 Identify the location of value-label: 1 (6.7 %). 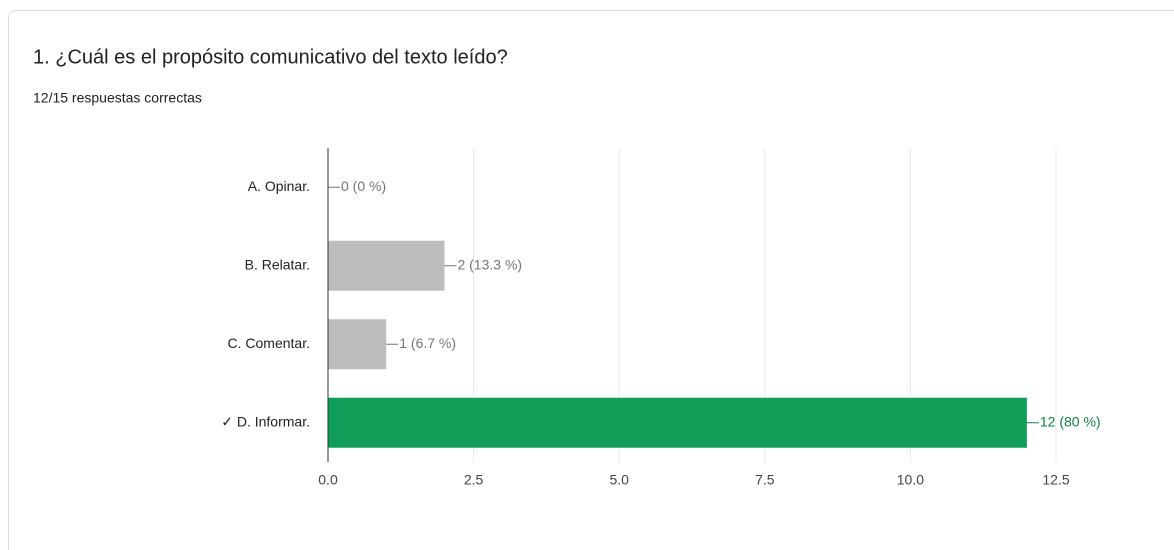
(427, 343).